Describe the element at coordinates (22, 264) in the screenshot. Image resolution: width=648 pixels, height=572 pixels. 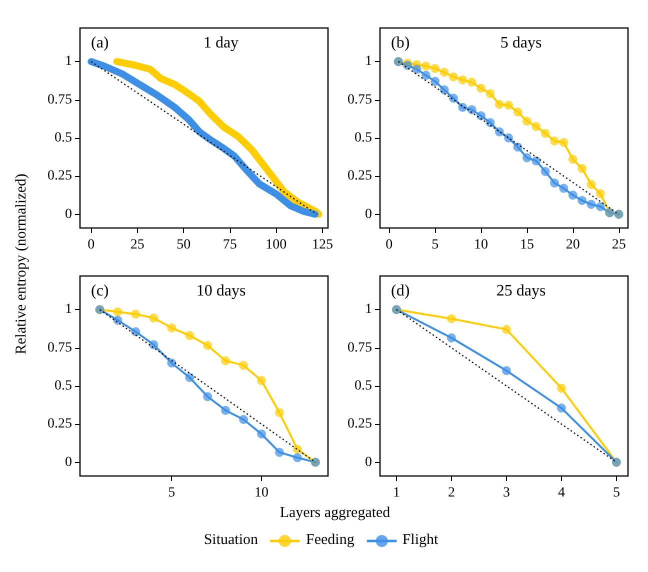
I see `y-axis-title: Relative entropy (normalized)` at that location.